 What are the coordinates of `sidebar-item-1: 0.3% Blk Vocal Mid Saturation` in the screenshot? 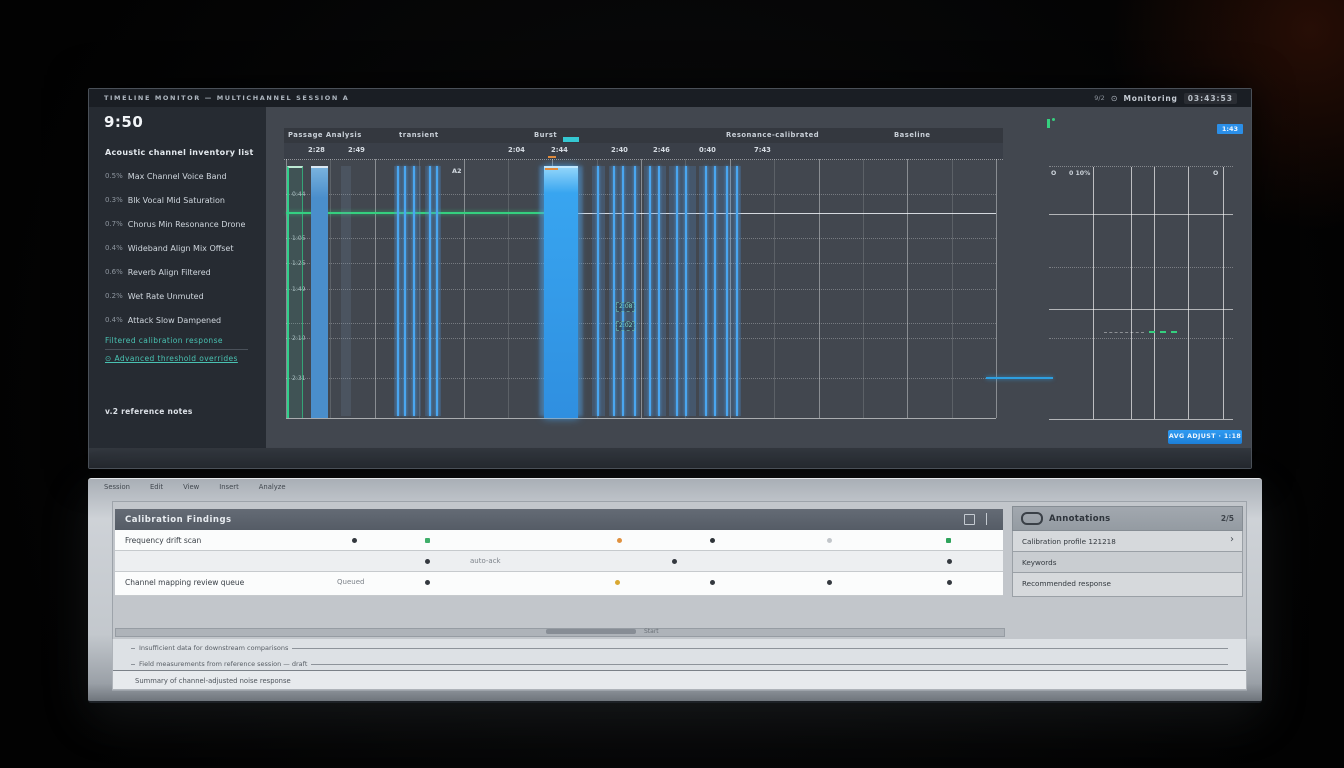 It's located at (182, 200).